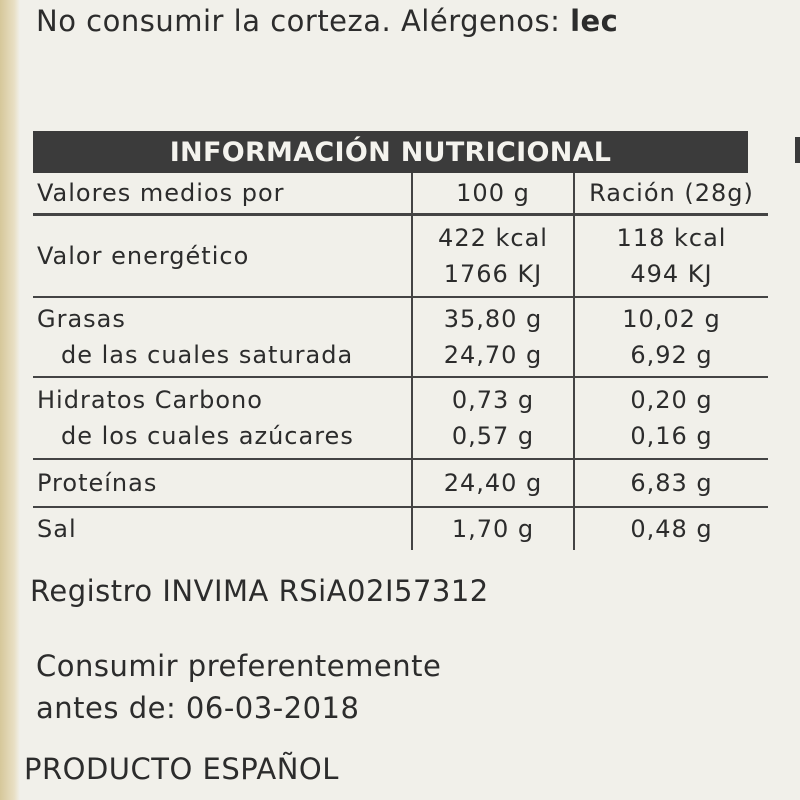  What do you see at coordinates (671, 355) in the screenshot?
I see `value: 6,92 g` at bounding box center [671, 355].